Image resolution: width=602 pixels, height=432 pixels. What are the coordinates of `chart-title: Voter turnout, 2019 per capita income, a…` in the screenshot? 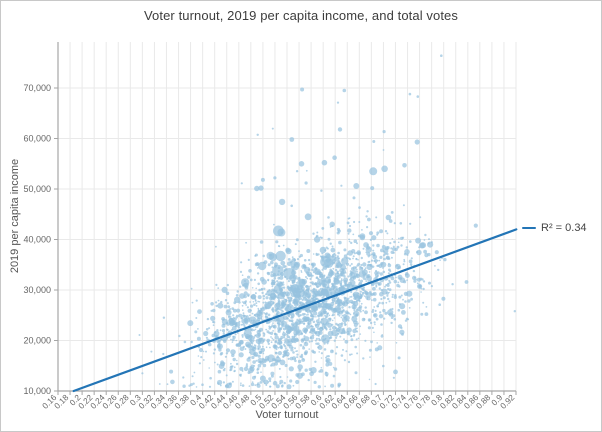 It's located at (301, 15).